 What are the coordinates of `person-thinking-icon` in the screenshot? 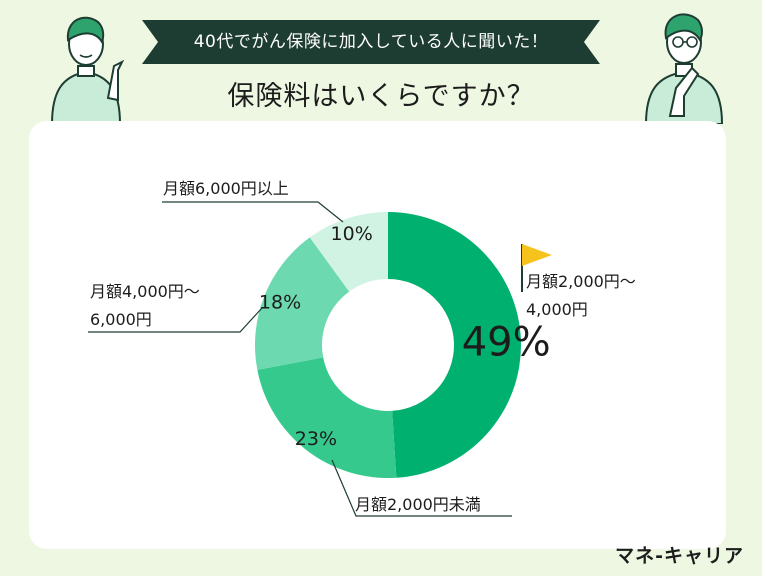 It's located at (684, 68).